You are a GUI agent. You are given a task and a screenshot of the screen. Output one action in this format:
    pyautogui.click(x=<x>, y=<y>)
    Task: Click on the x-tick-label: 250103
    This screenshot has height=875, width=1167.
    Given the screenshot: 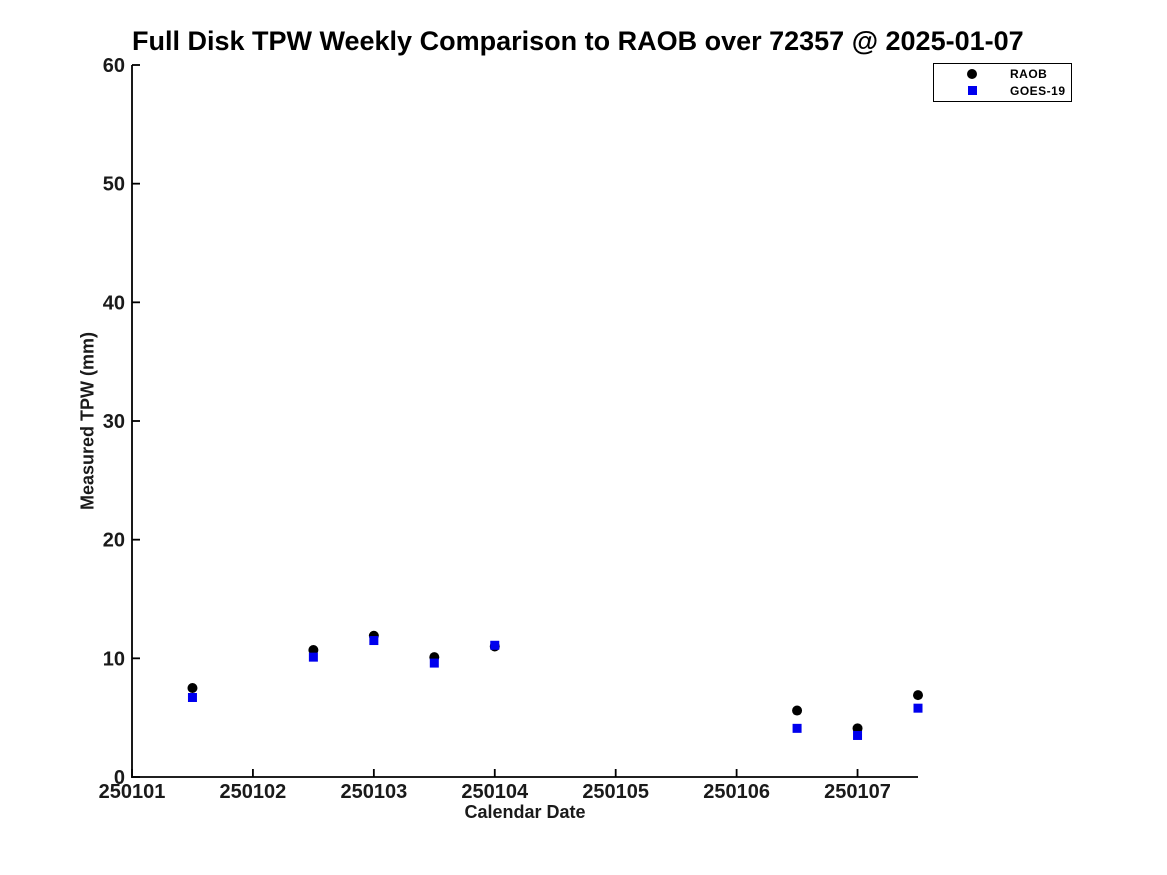 What is the action you would take?
    pyautogui.click(x=373, y=792)
    